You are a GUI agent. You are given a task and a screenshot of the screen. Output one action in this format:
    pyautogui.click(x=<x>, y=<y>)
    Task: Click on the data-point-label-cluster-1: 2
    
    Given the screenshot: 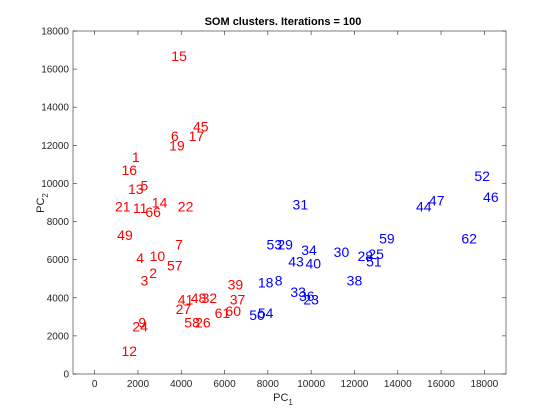 What is the action you would take?
    pyautogui.click(x=153, y=273)
    